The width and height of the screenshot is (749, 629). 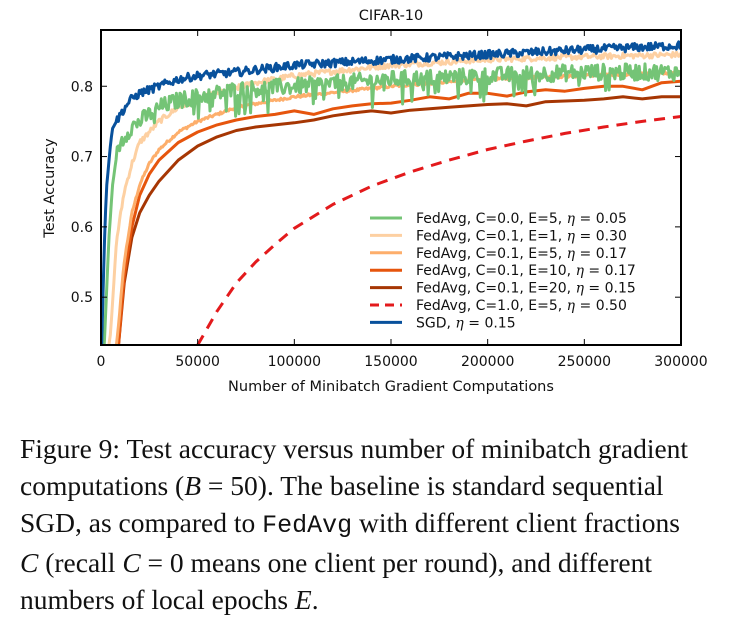 What do you see at coordinates (50, 188) in the screenshot?
I see `y-axis-title: Test Accuracy` at bounding box center [50, 188].